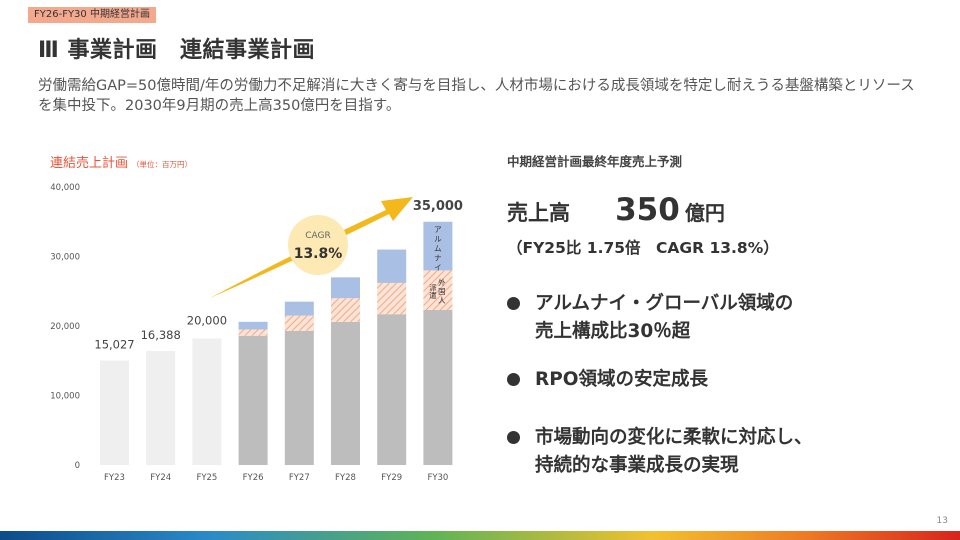 The width and height of the screenshot is (960, 540). I want to click on segment-label: 人, so click(442, 300).